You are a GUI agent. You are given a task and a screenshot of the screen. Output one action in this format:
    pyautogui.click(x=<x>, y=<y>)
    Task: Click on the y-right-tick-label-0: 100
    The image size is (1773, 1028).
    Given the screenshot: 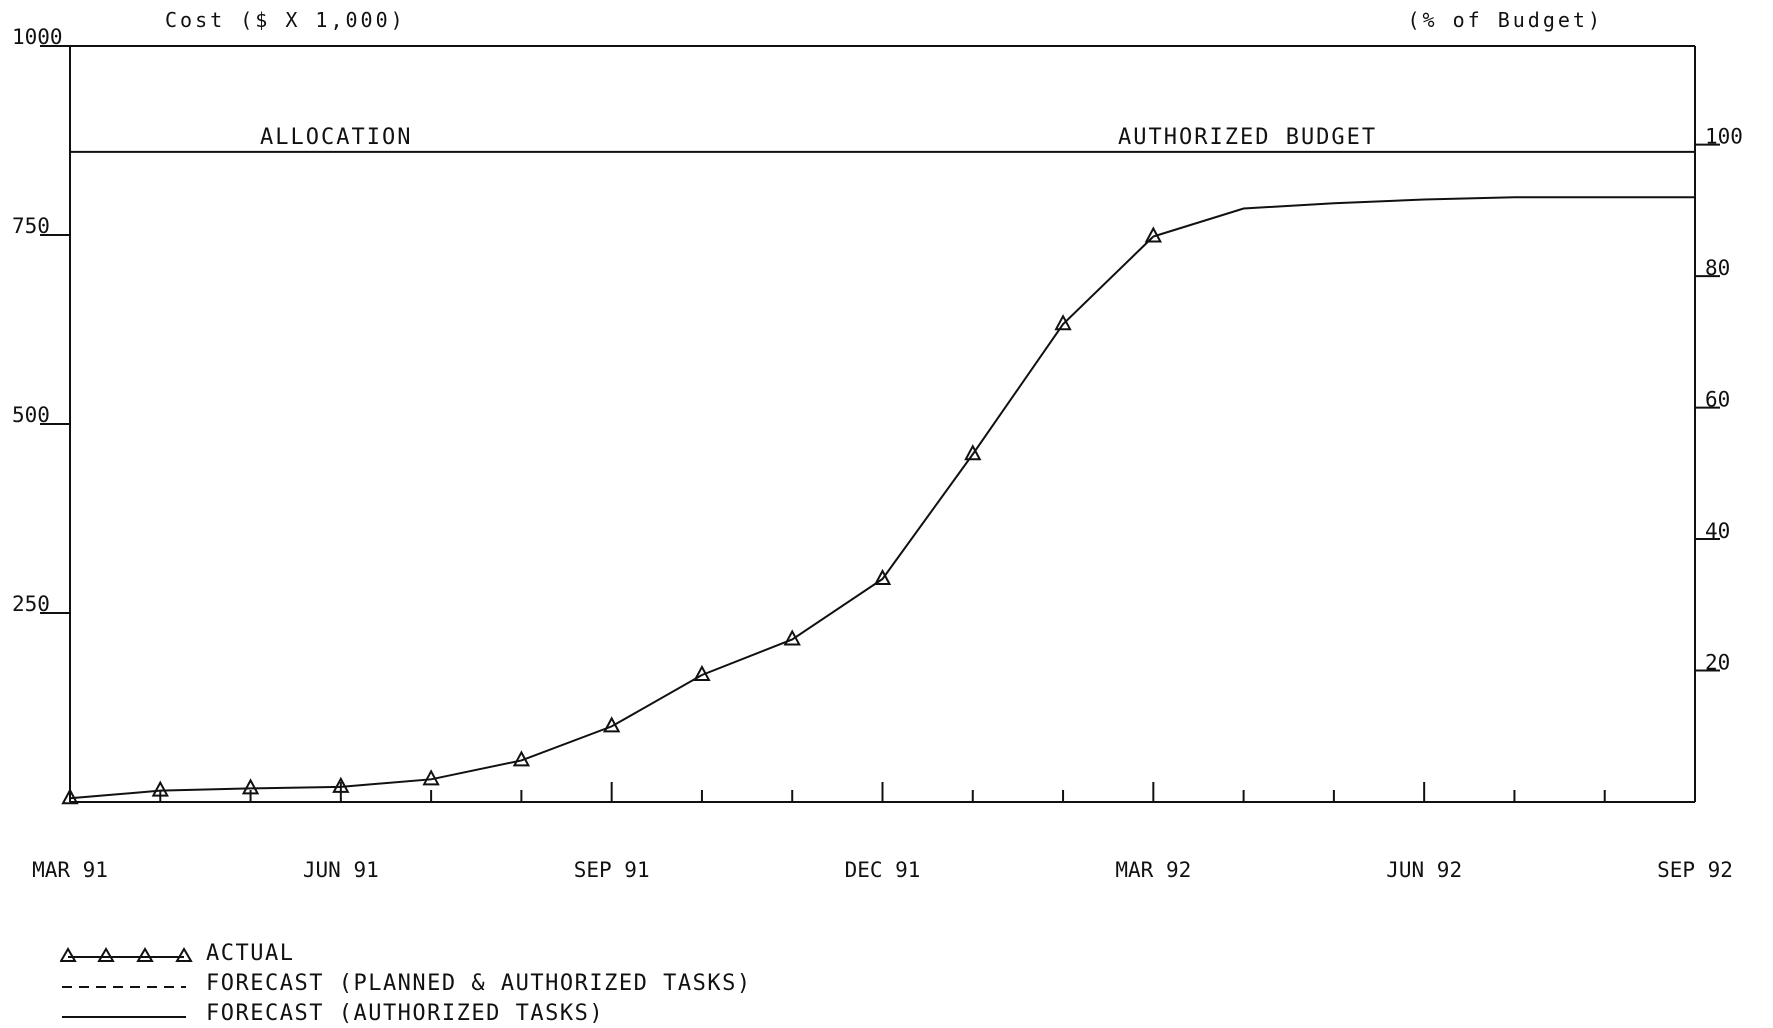 What is the action you would take?
    pyautogui.click(x=1724, y=137)
    